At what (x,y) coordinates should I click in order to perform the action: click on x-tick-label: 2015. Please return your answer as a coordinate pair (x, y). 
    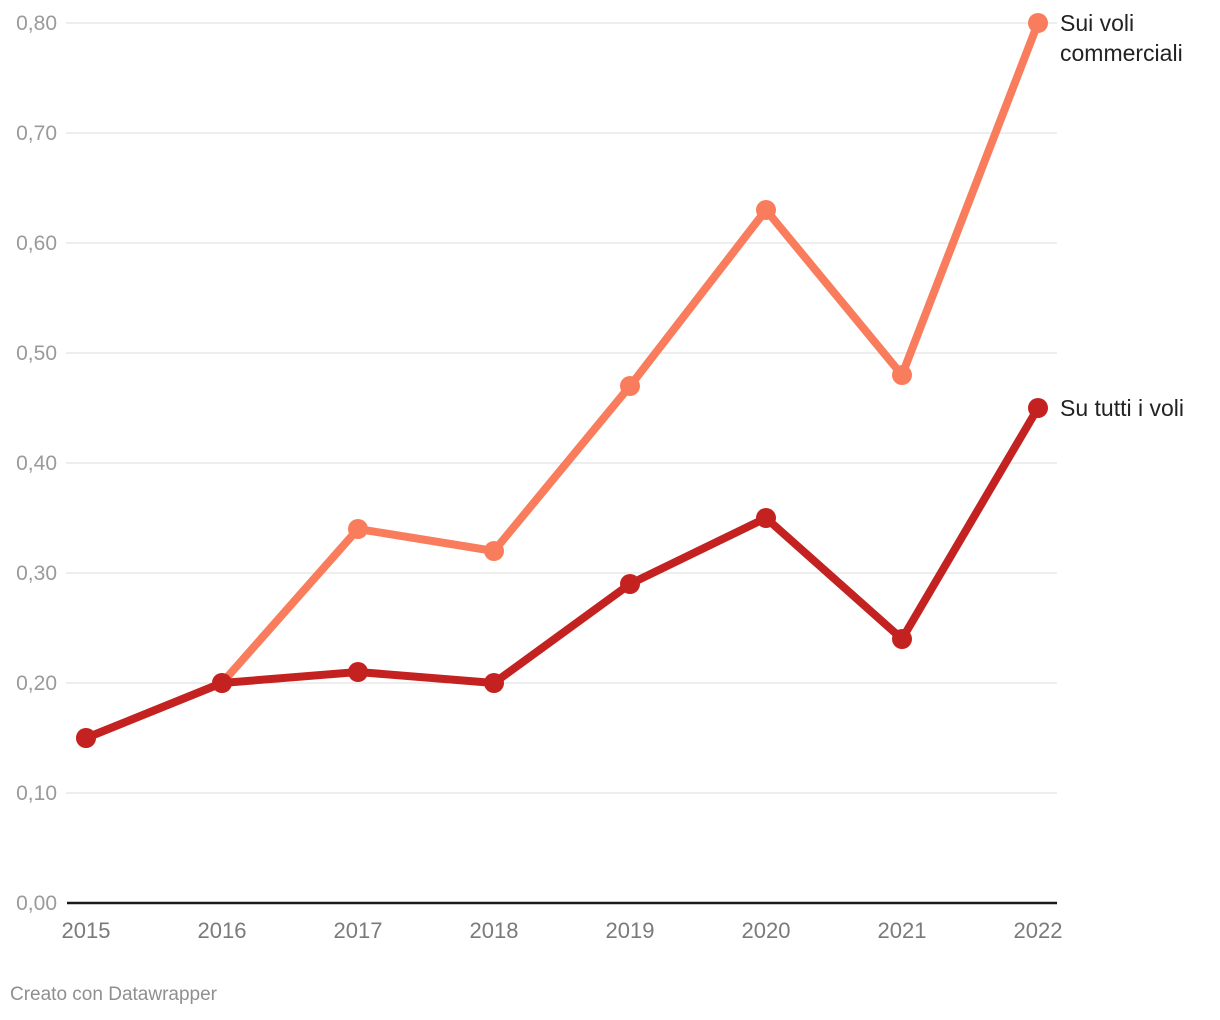
    Looking at the image, I should click on (86, 930).